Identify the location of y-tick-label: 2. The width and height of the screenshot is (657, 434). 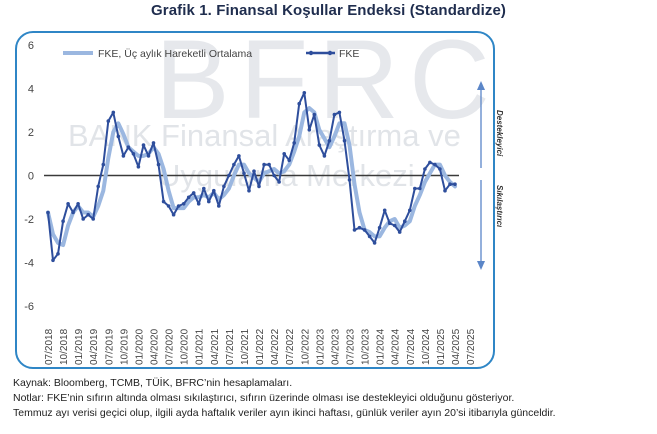
(31, 133).